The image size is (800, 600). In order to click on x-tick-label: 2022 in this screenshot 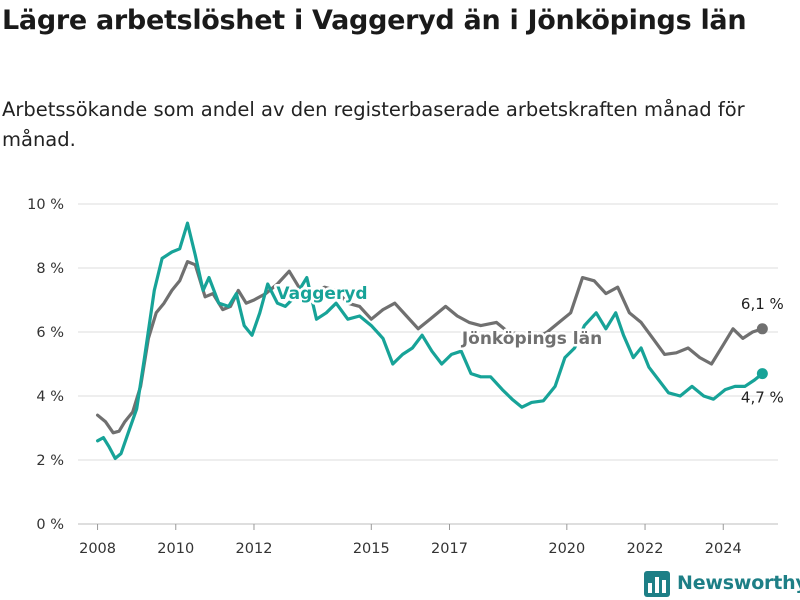, I will do `click(645, 549)`.